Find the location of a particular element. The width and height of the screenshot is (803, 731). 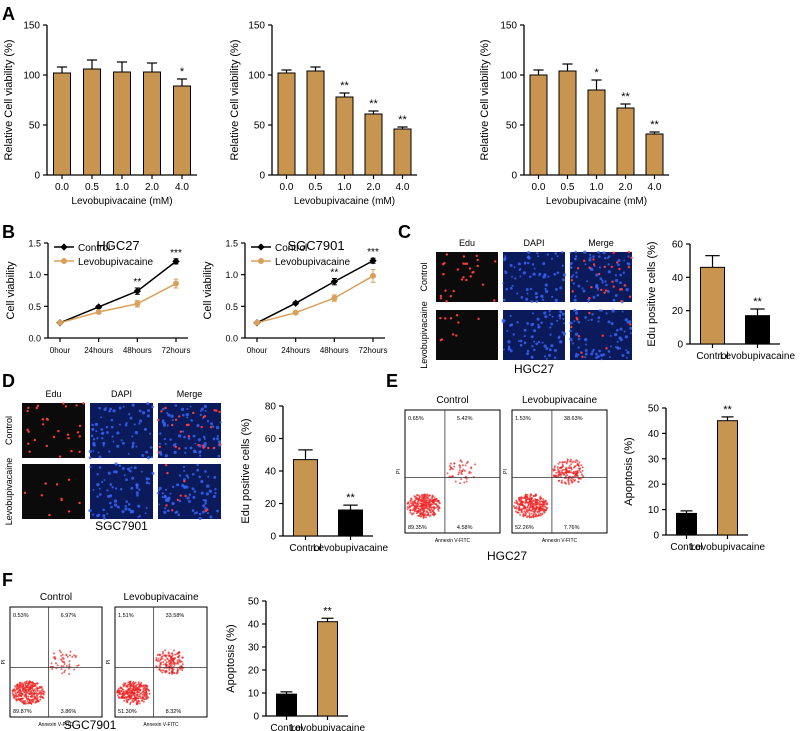

legend-marker is located at coordinates (64, 247).